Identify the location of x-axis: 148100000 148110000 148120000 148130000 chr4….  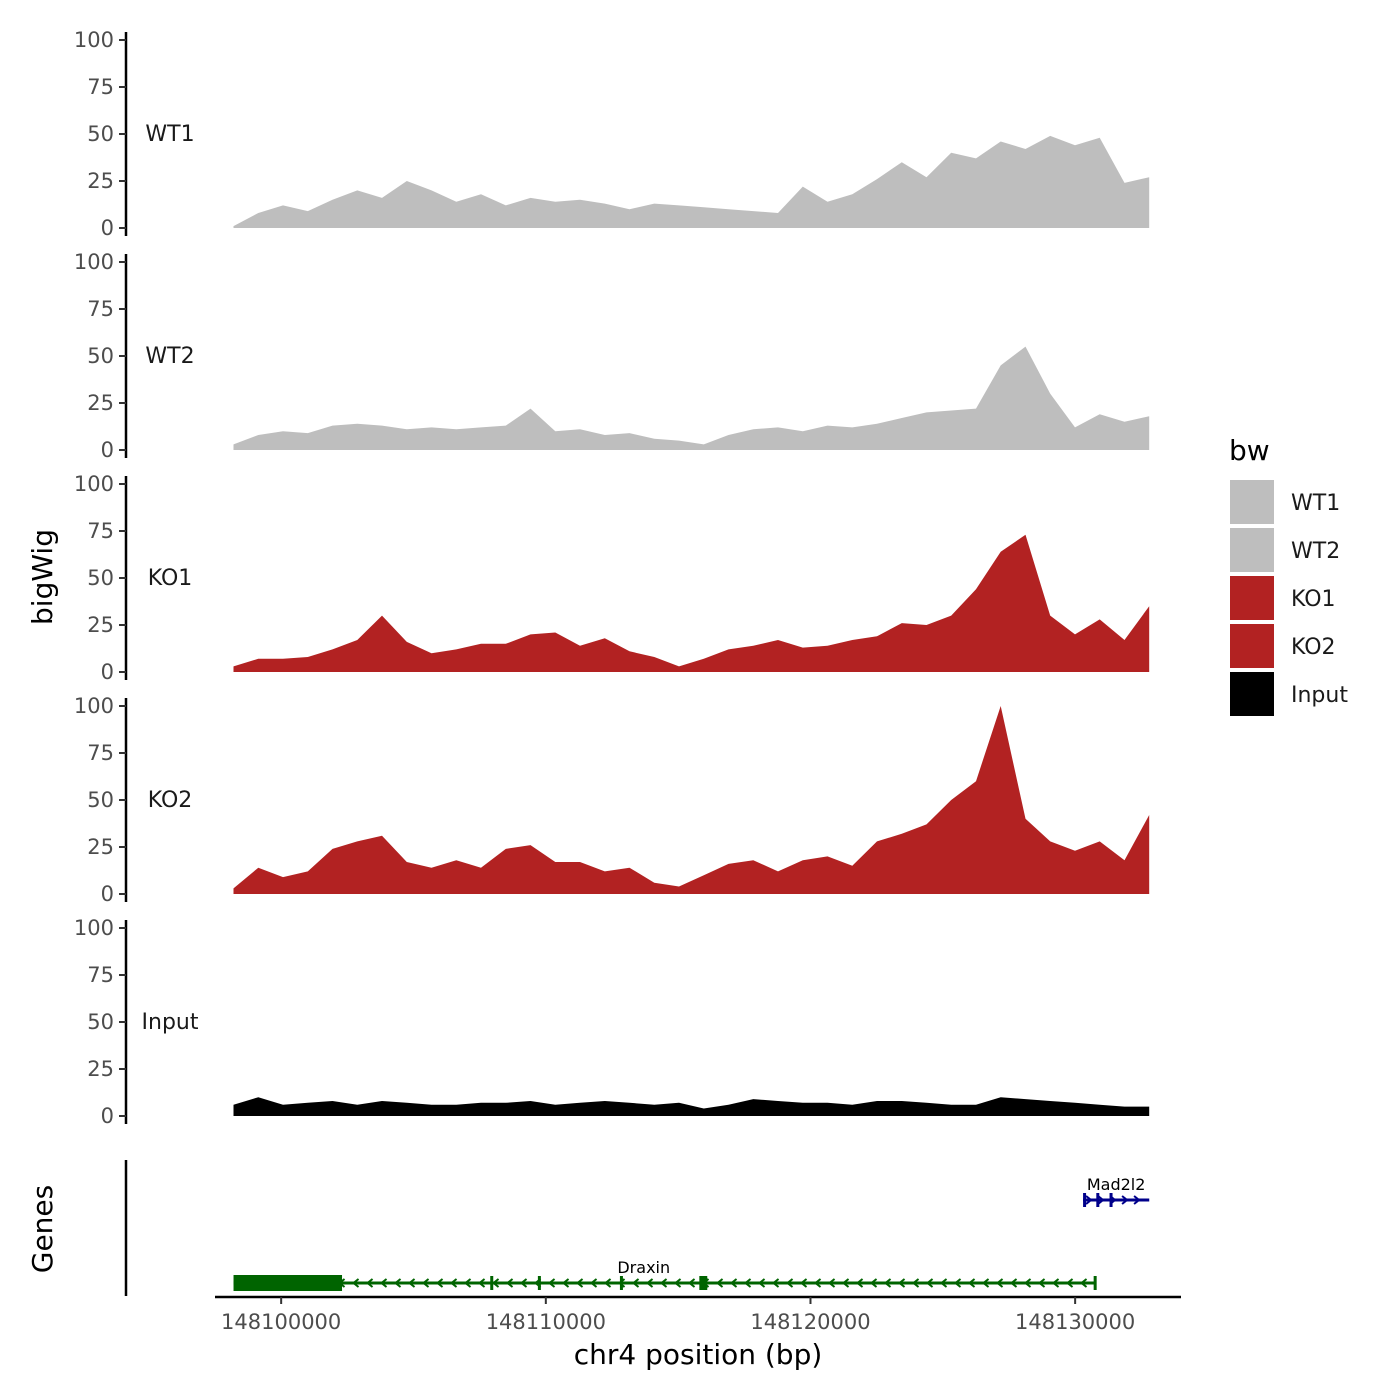
(698, 1333).